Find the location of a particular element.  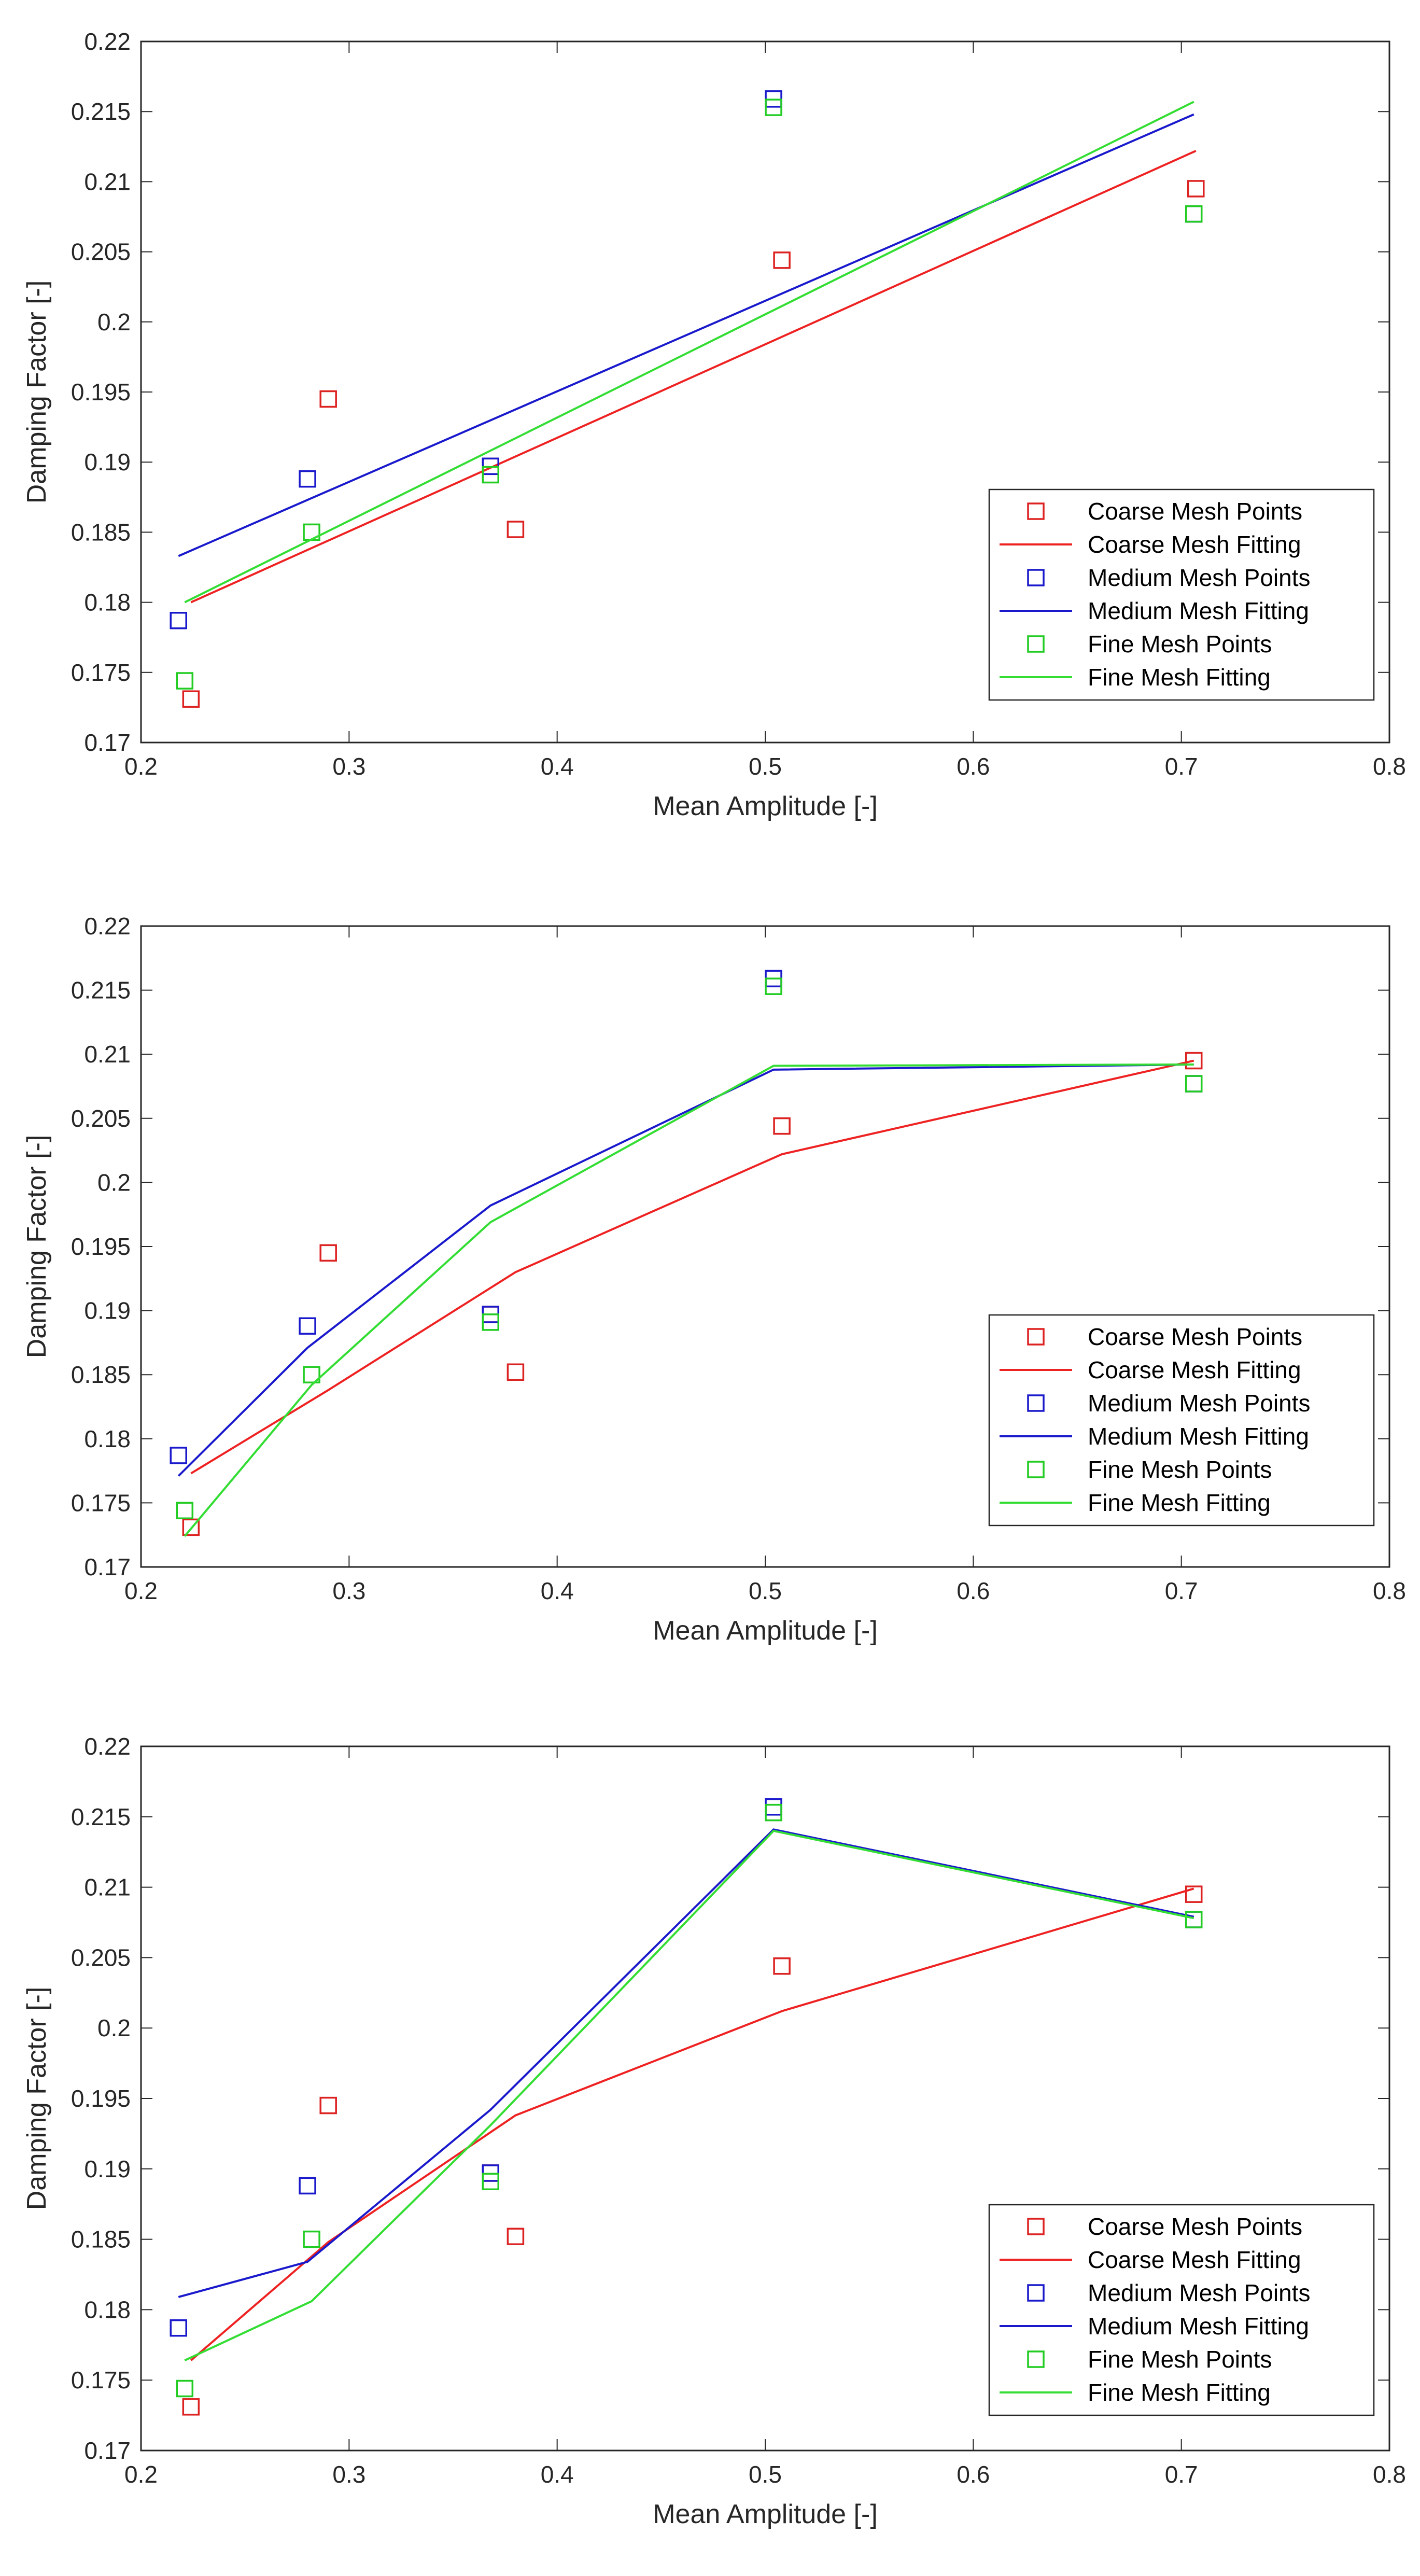

series-coarse-mesh-fitting is located at coordinates (692, 2124).